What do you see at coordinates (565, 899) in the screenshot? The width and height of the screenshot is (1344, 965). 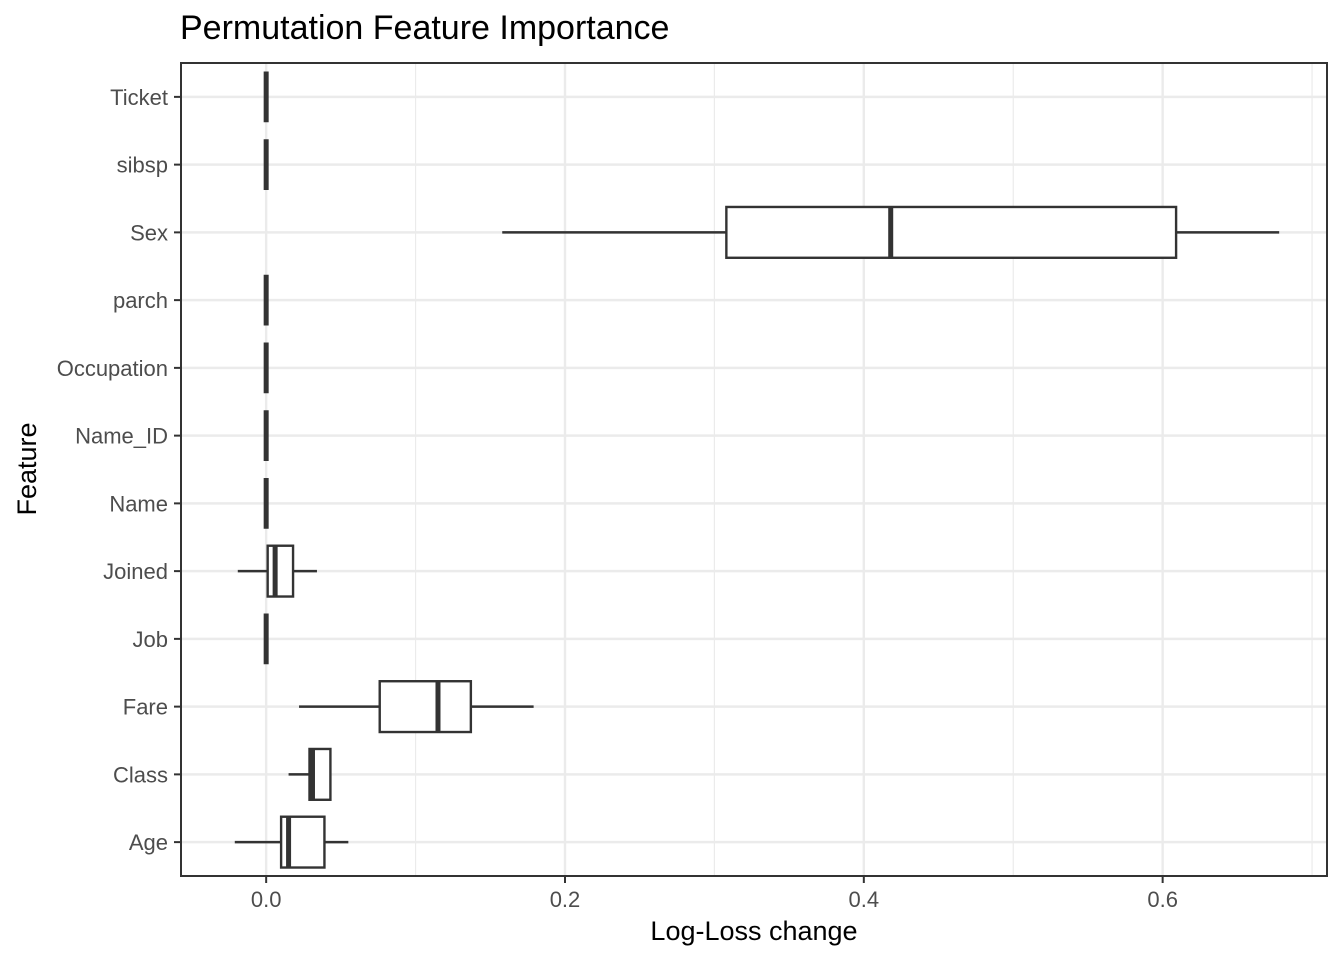 I see `x-tick-label: 0.2` at bounding box center [565, 899].